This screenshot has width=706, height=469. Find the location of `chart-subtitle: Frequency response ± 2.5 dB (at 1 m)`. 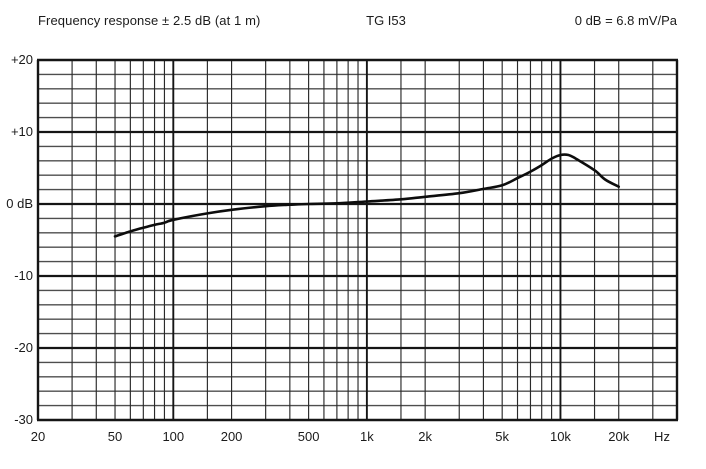

chart-subtitle: Frequency response ± 2.5 dB (at 1 m) is located at coordinates (149, 20).